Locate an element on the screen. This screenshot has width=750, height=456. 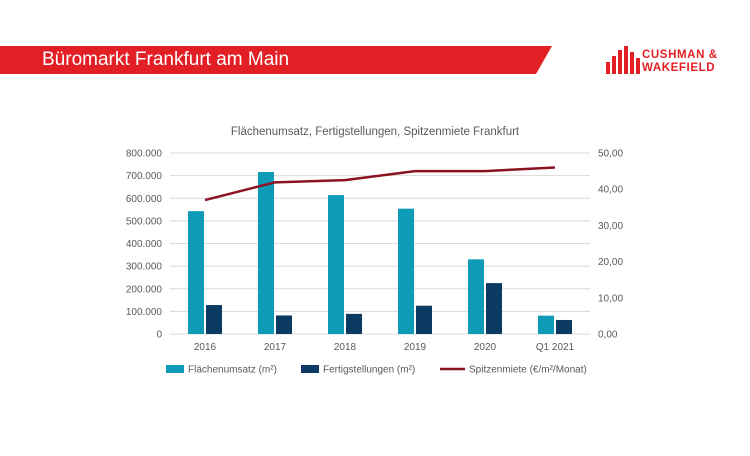
y-left-tick-label: 200.000 is located at coordinates (144, 289).